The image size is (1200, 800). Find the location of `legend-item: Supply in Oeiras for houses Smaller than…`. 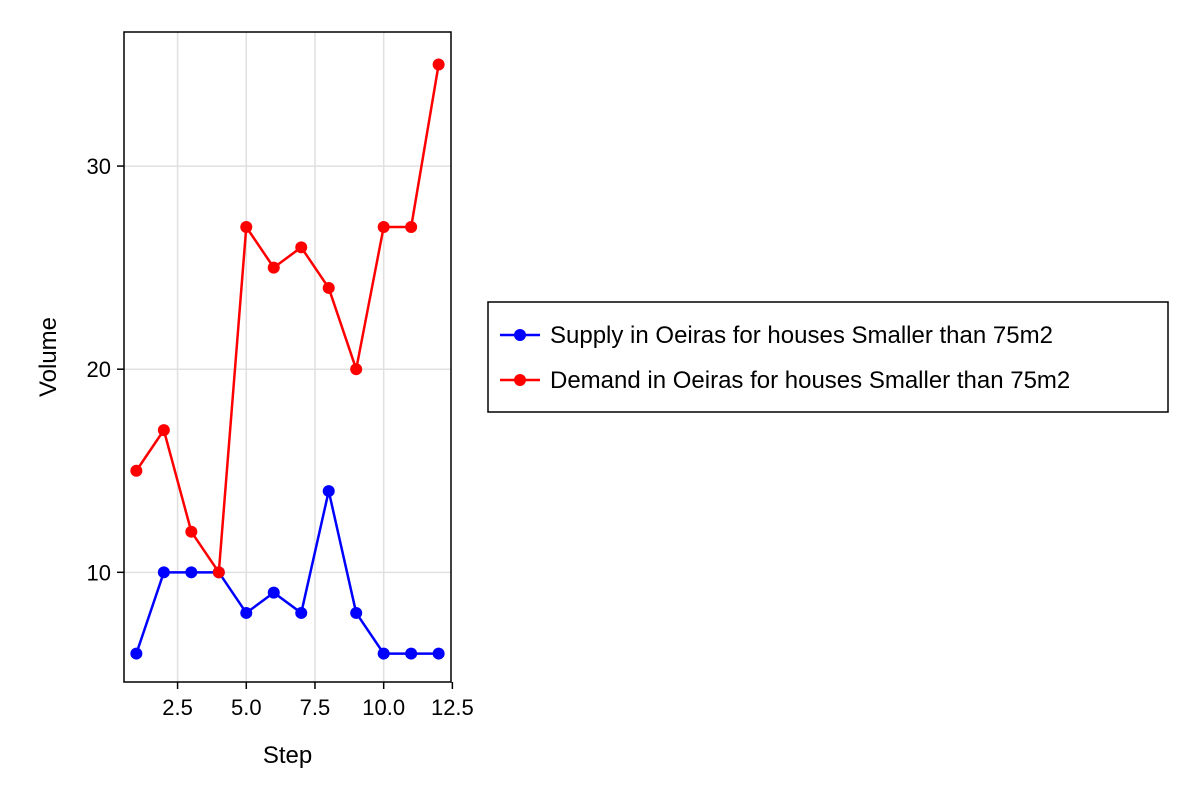

legend-item: Supply in Oeiras for houses Smaller than… is located at coordinates (776, 335).